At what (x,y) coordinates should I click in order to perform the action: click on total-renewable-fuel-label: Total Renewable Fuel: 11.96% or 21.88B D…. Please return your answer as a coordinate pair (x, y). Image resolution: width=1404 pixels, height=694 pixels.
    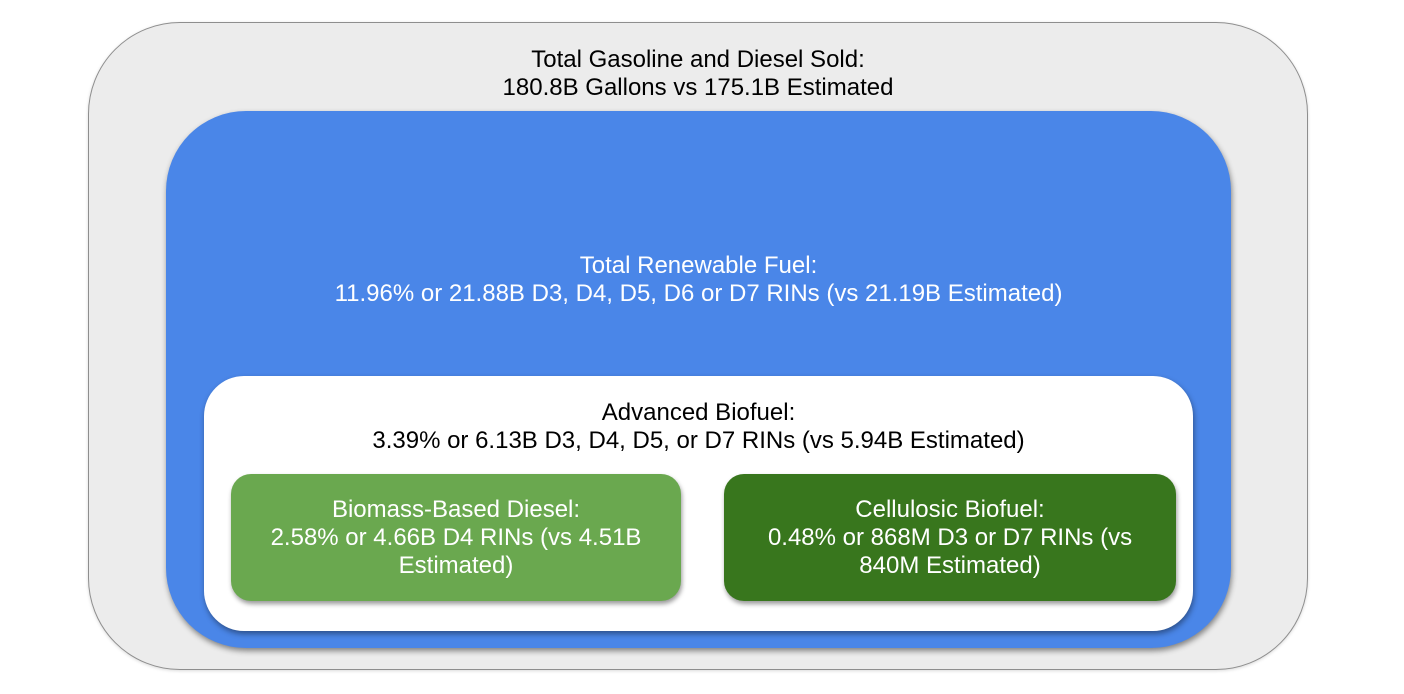
    Looking at the image, I should click on (698, 279).